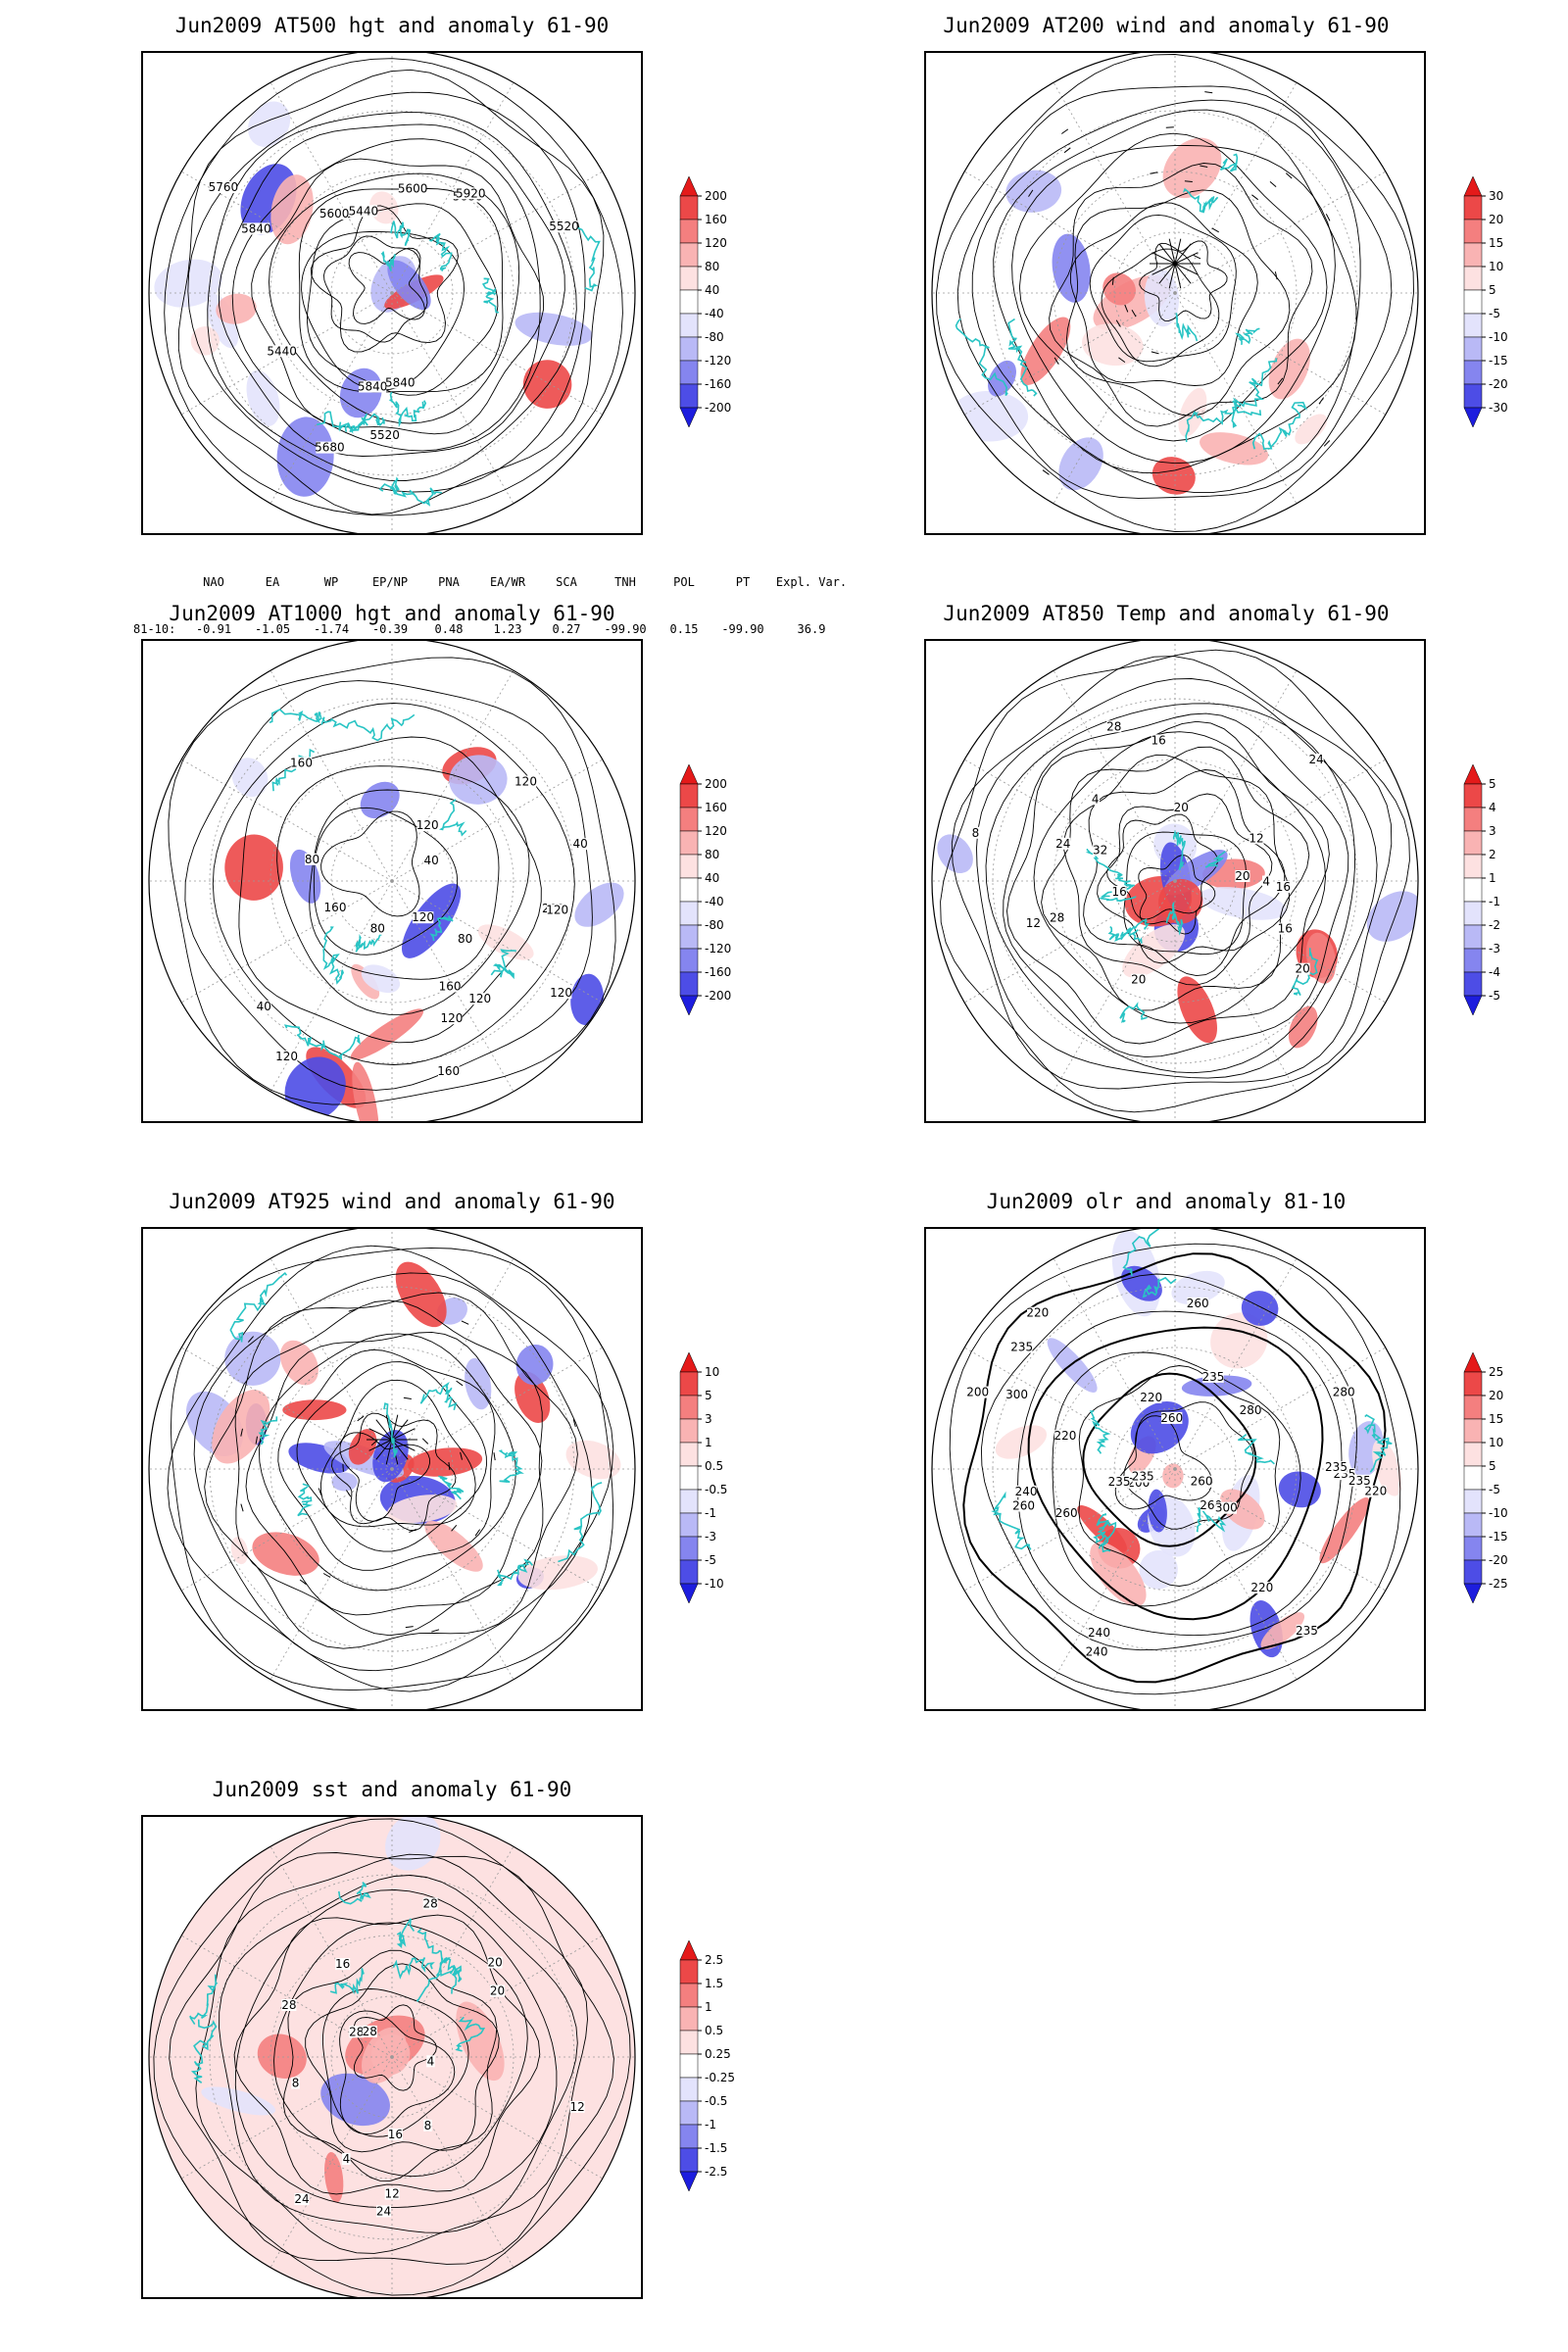 The height and width of the screenshot is (2352, 1568). I want to click on contour-label: 240, so click(1026, 1491).